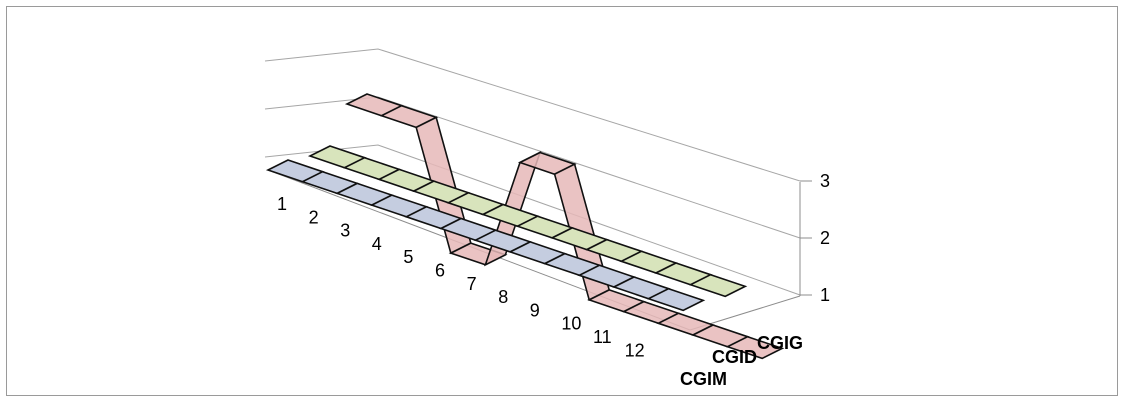 This screenshot has height=396, width=1121. What do you see at coordinates (571, 324) in the screenshot?
I see `x-tick-label: 10` at bounding box center [571, 324].